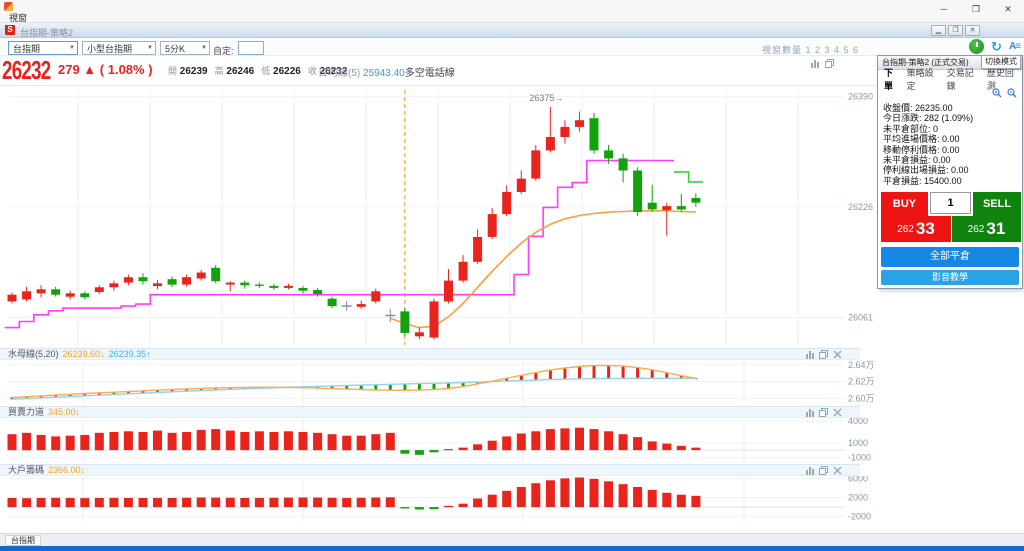 This screenshot has height=551, width=1024. I want to click on strategy-icon: S, so click(10, 30).